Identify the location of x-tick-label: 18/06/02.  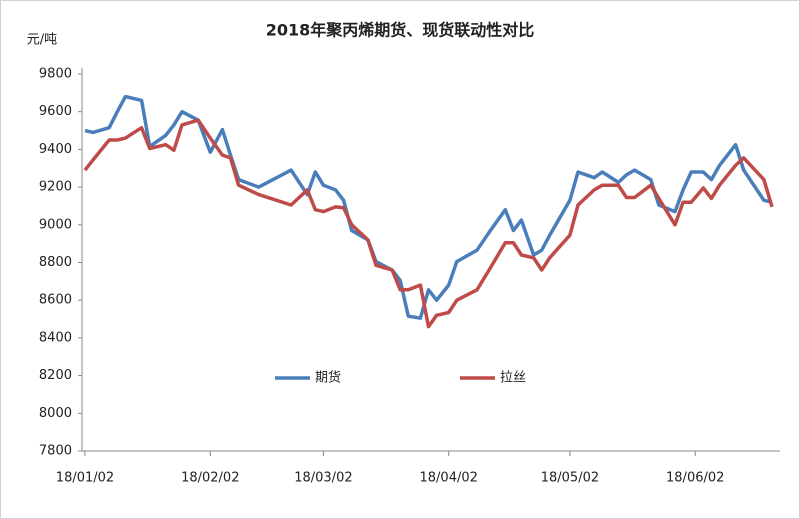
(695, 478).